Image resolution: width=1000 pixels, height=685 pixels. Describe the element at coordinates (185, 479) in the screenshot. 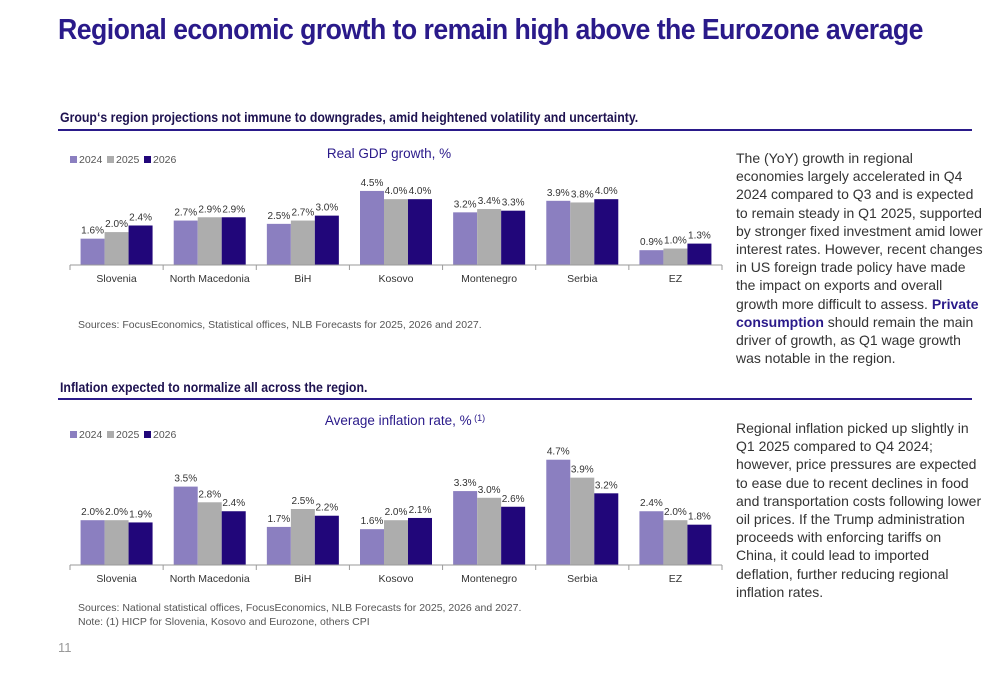

I see `value-label-2024-1: 3.5%` at that location.